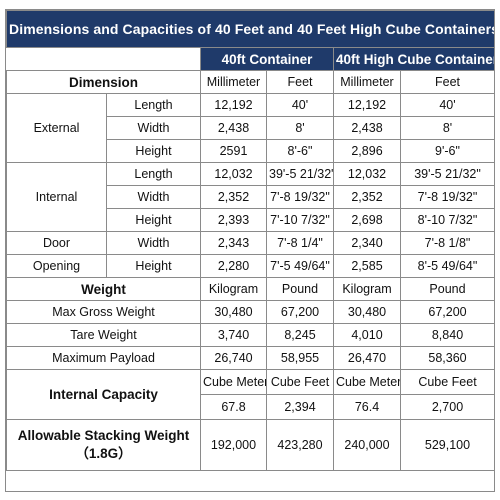 Image resolution: width=500 pixels, height=500 pixels. What do you see at coordinates (300, 335) in the screenshot?
I see `value-cell: 8,245` at bounding box center [300, 335].